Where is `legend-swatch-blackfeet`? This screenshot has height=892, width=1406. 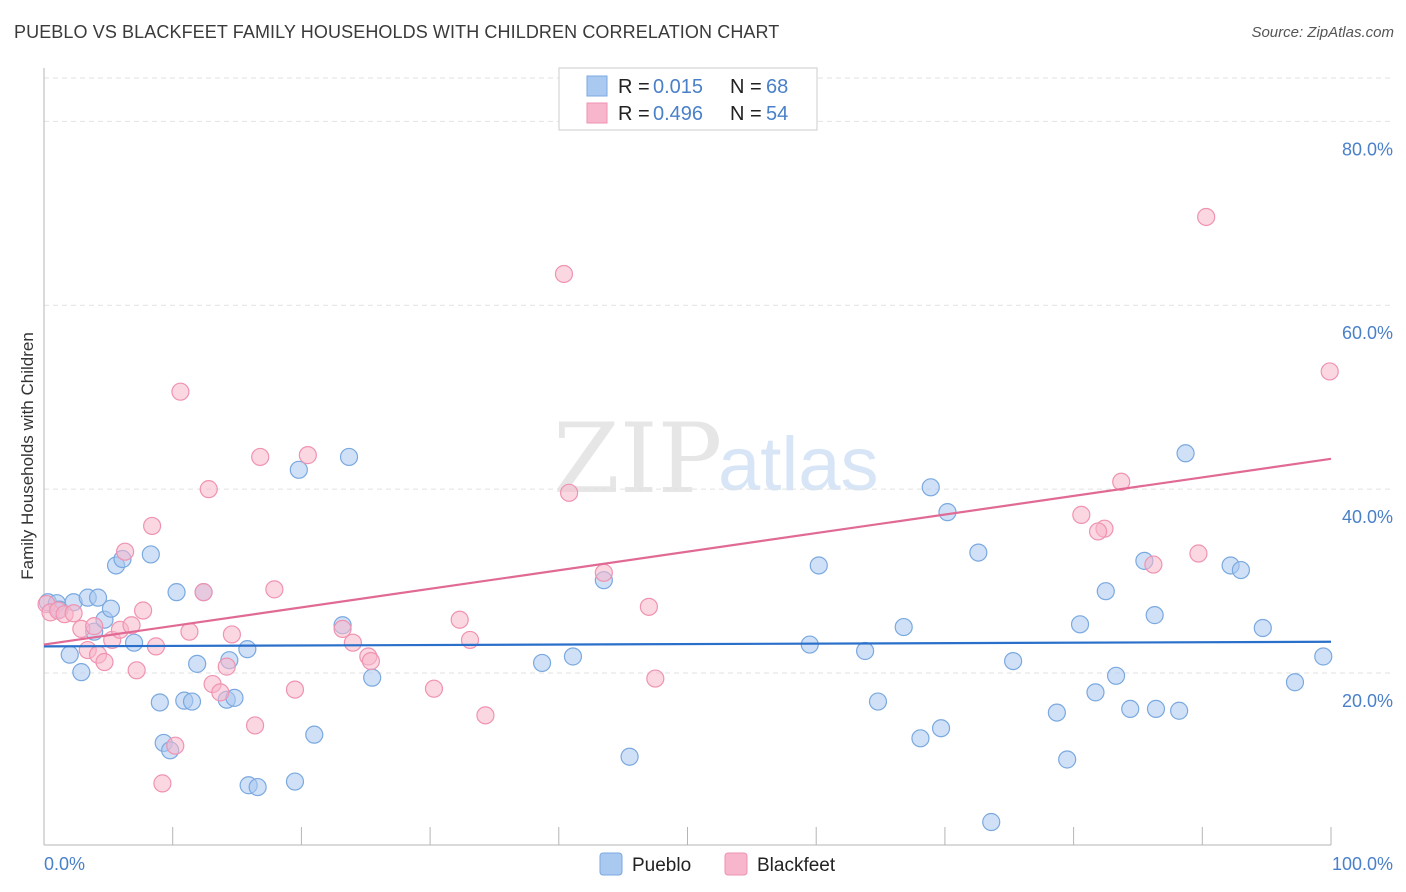
legend-swatch-blackfeet is located at coordinates (597, 113).